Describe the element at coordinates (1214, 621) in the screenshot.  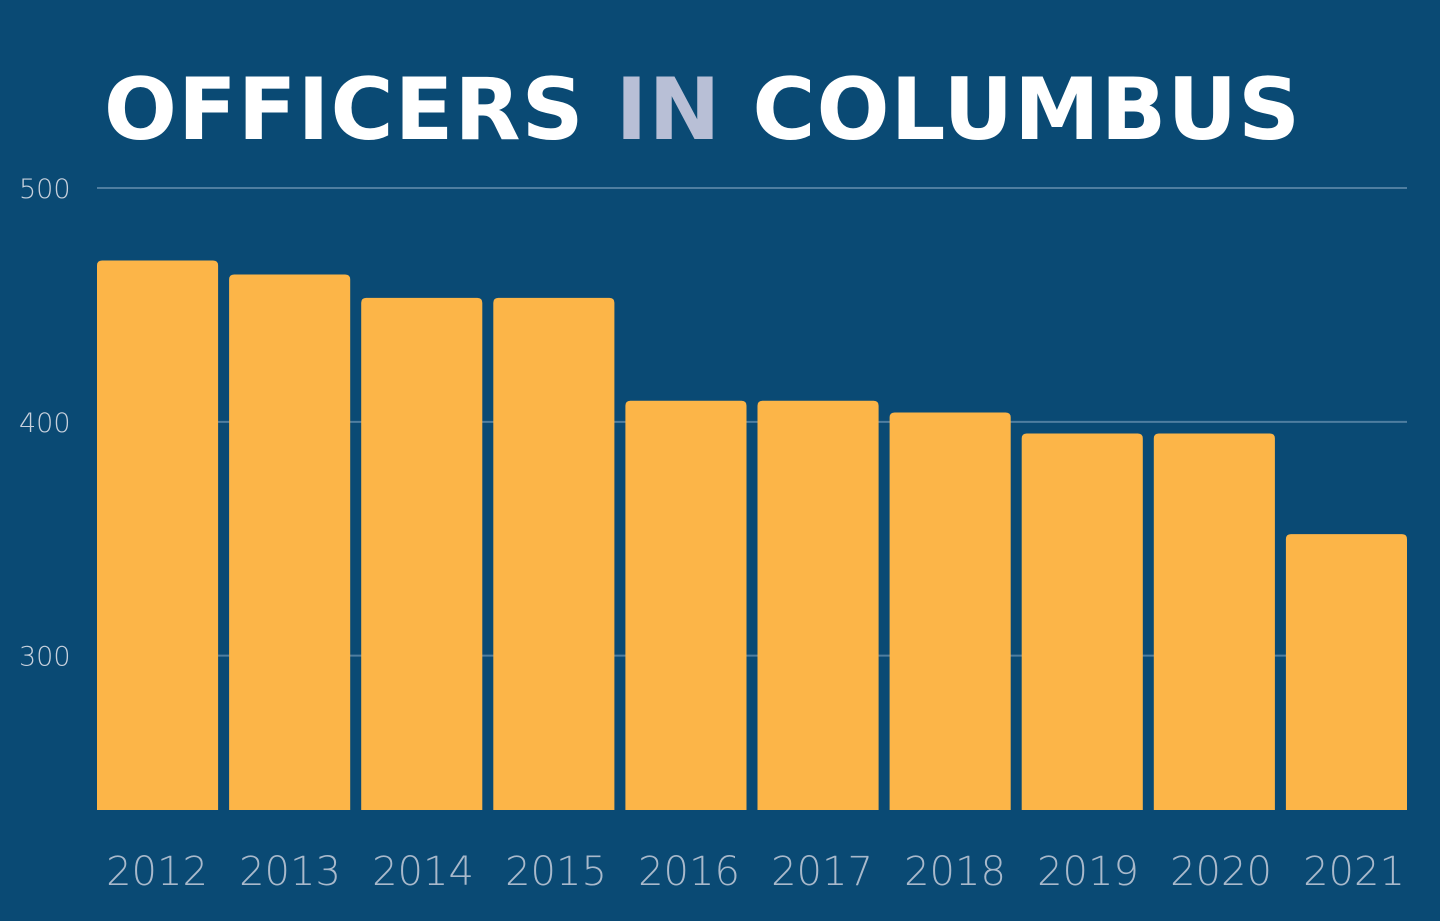
I see `bar-2020` at that location.